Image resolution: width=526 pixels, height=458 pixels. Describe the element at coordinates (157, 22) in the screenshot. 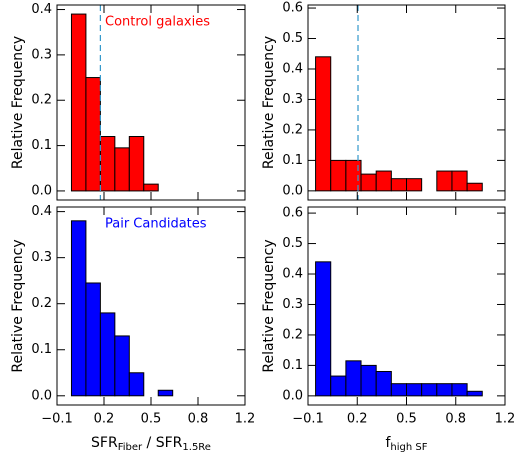

I see `annotation: Control galaxies` at that location.